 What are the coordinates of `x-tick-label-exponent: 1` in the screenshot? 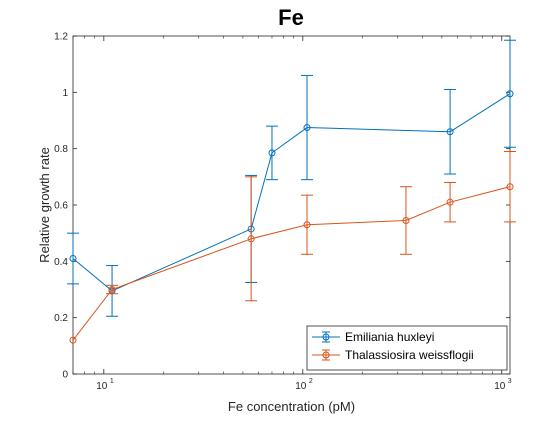 It's located at (112, 381).